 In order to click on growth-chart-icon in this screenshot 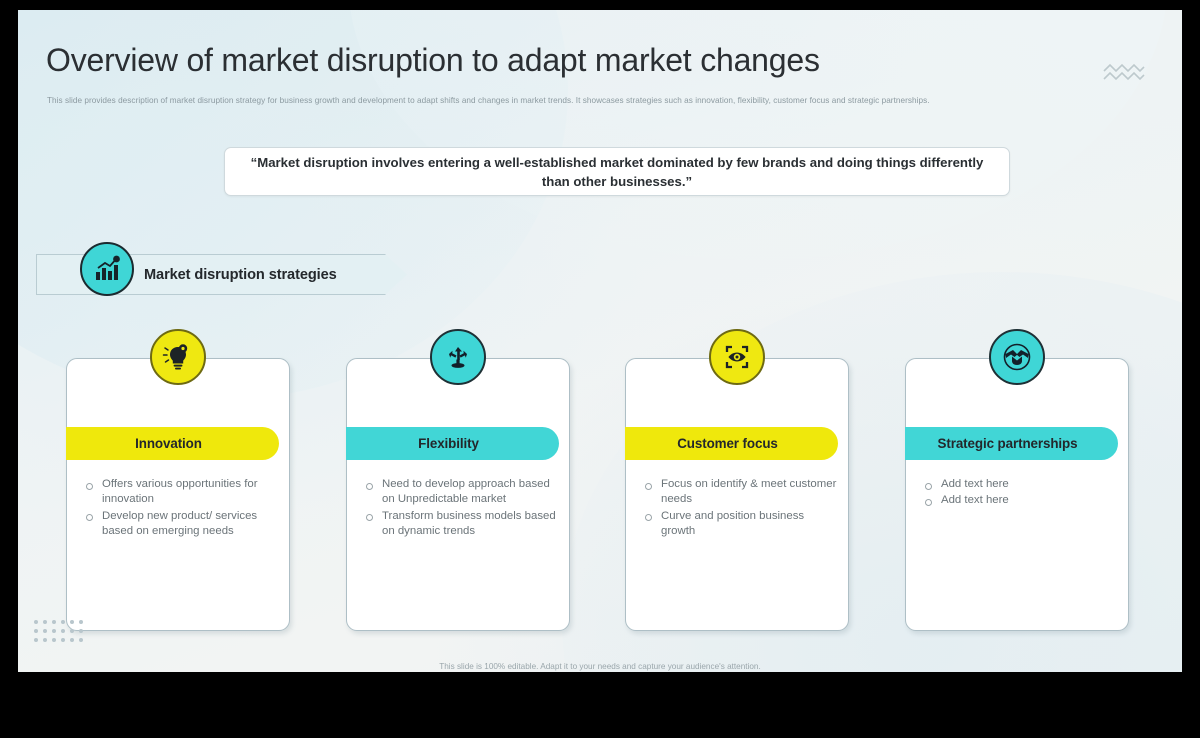, I will do `click(107, 269)`.